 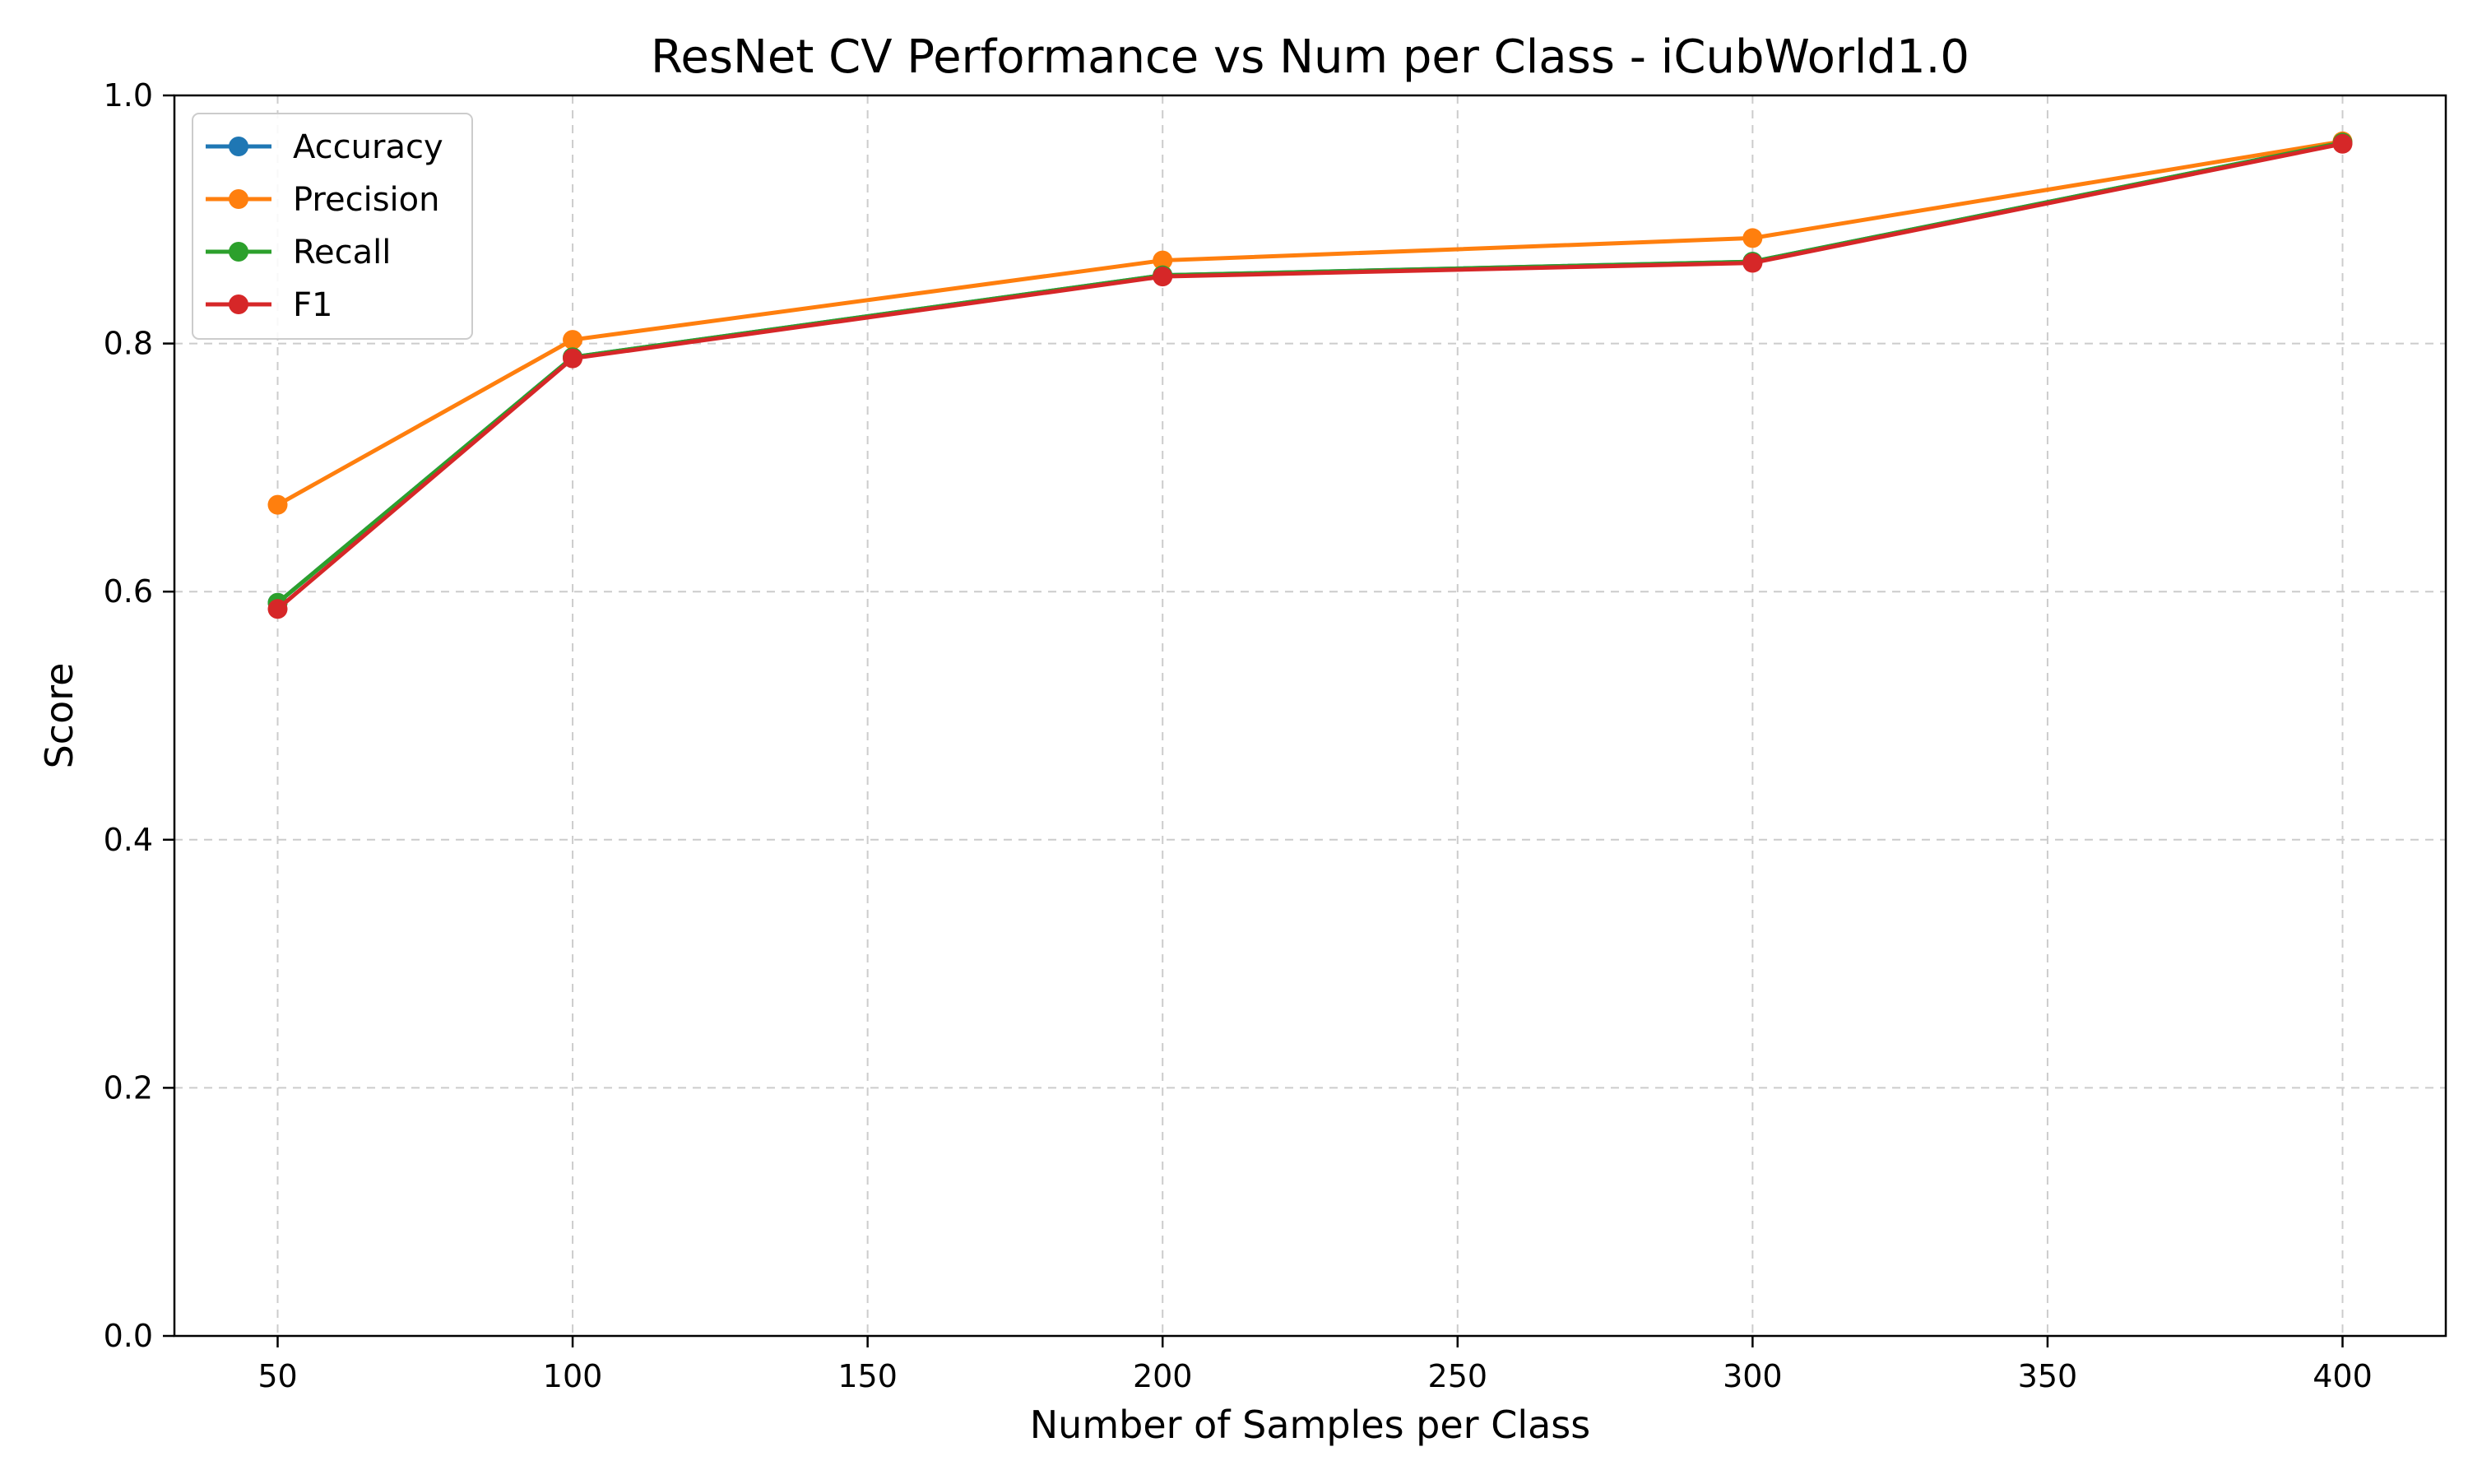 I want to click on y-axis-label: Score, so click(x=59, y=716).